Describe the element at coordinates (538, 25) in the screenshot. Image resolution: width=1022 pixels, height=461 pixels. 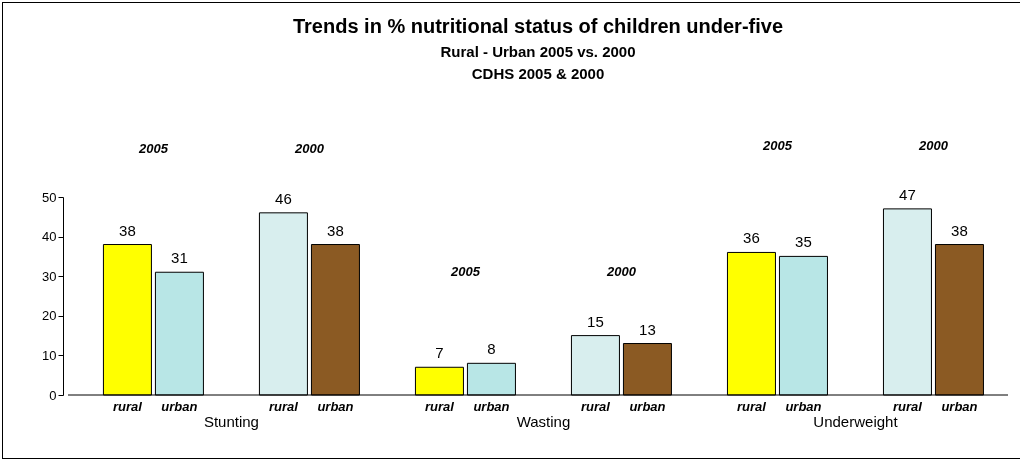
I see `chart-title: Trends in % nutritional status of children under-five` at that location.